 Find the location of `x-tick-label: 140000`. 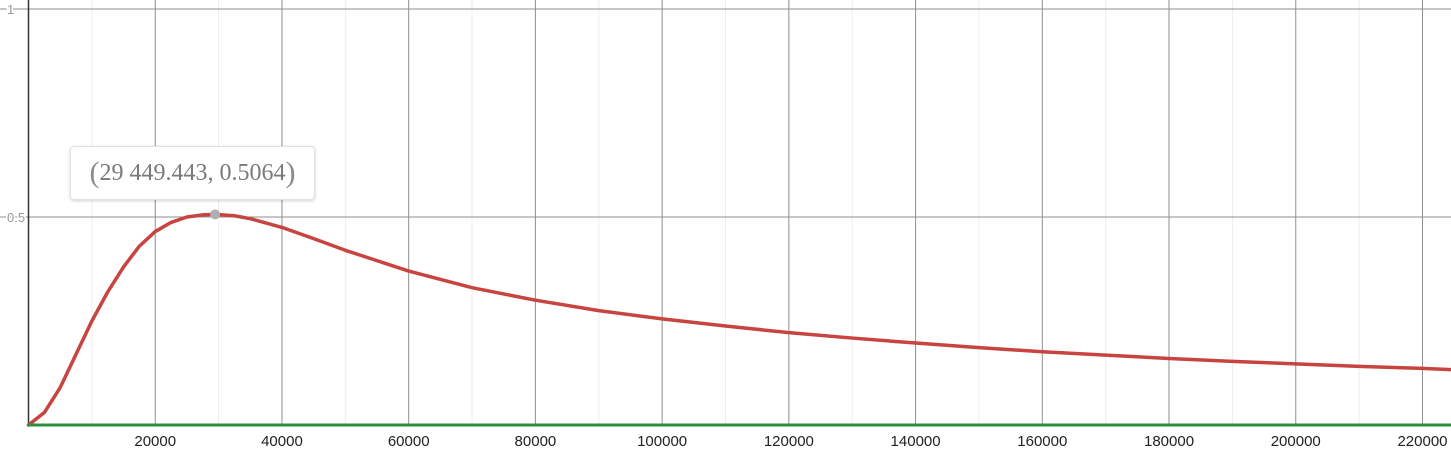

x-tick-label: 140000 is located at coordinates (916, 441).